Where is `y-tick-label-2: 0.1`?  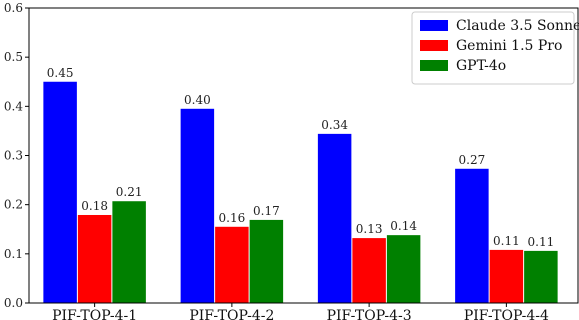 y-tick-label-2: 0.1 is located at coordinates (13, 254).